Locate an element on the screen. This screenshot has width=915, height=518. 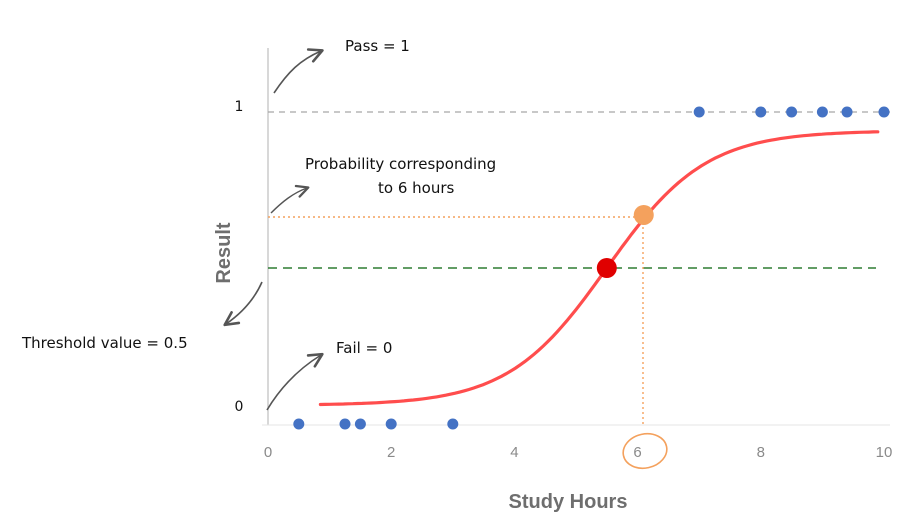
pass-arrow is located at coordinates (298, 71).